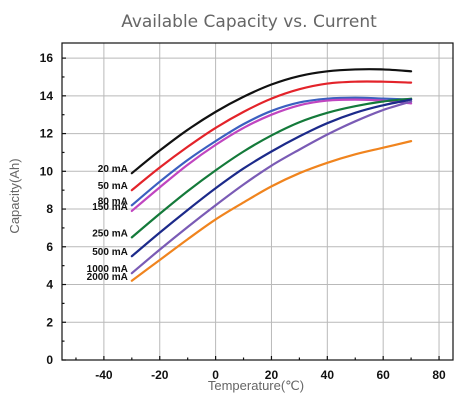  I want to click on series-label: 2000 mA, so click(107, 277).